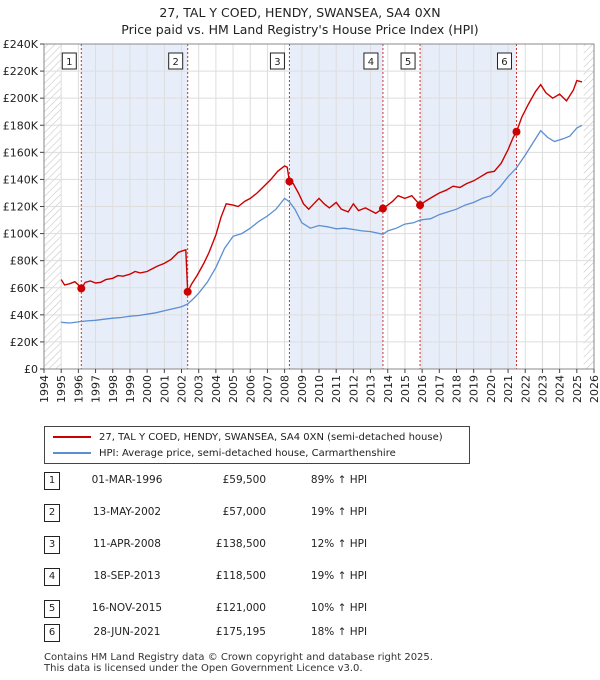 This screenshot has height=680, width=600. Describe the element at coordinates (285, 389) in the screenshot. I see `x-tick-label: 2008` at that location.